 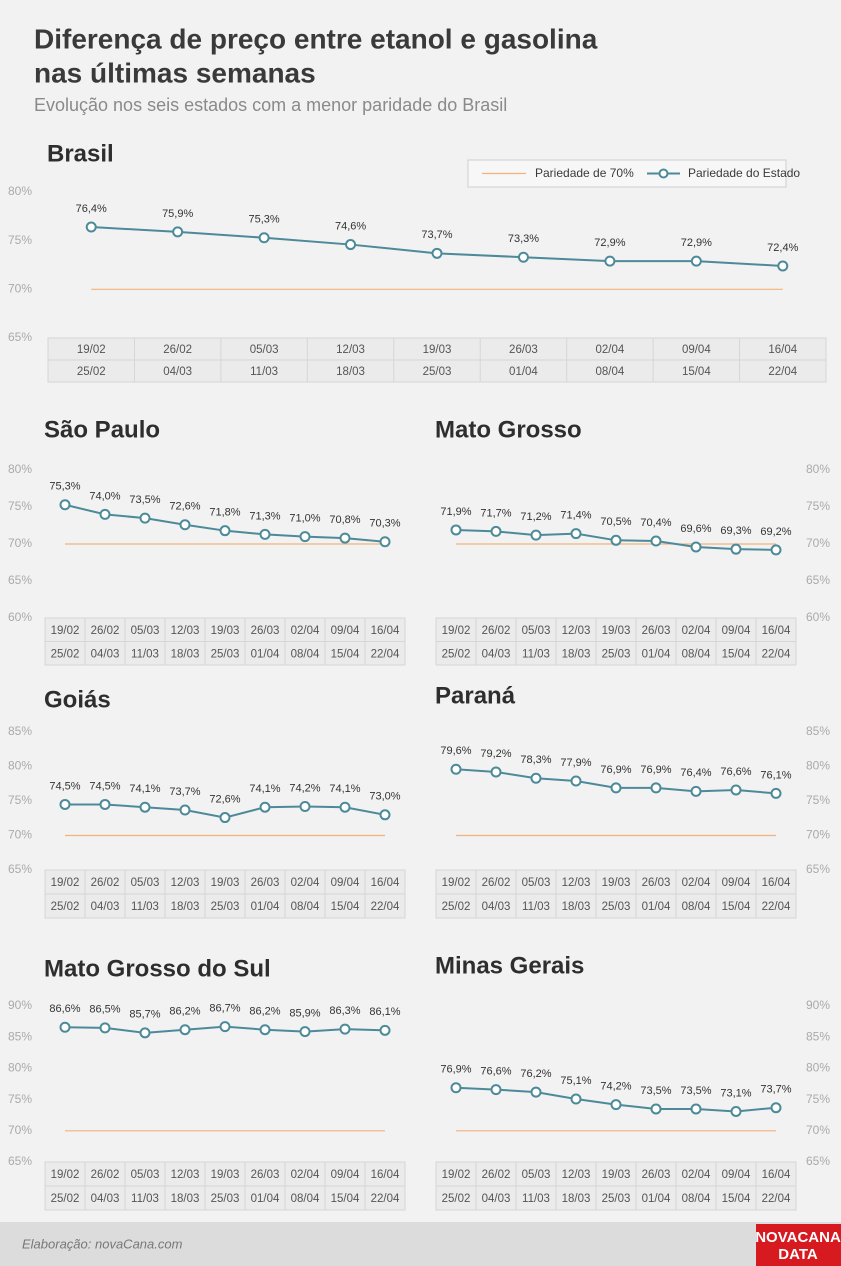 I want to click on x-tick-label: 18/03, so click(x=576, y=654).